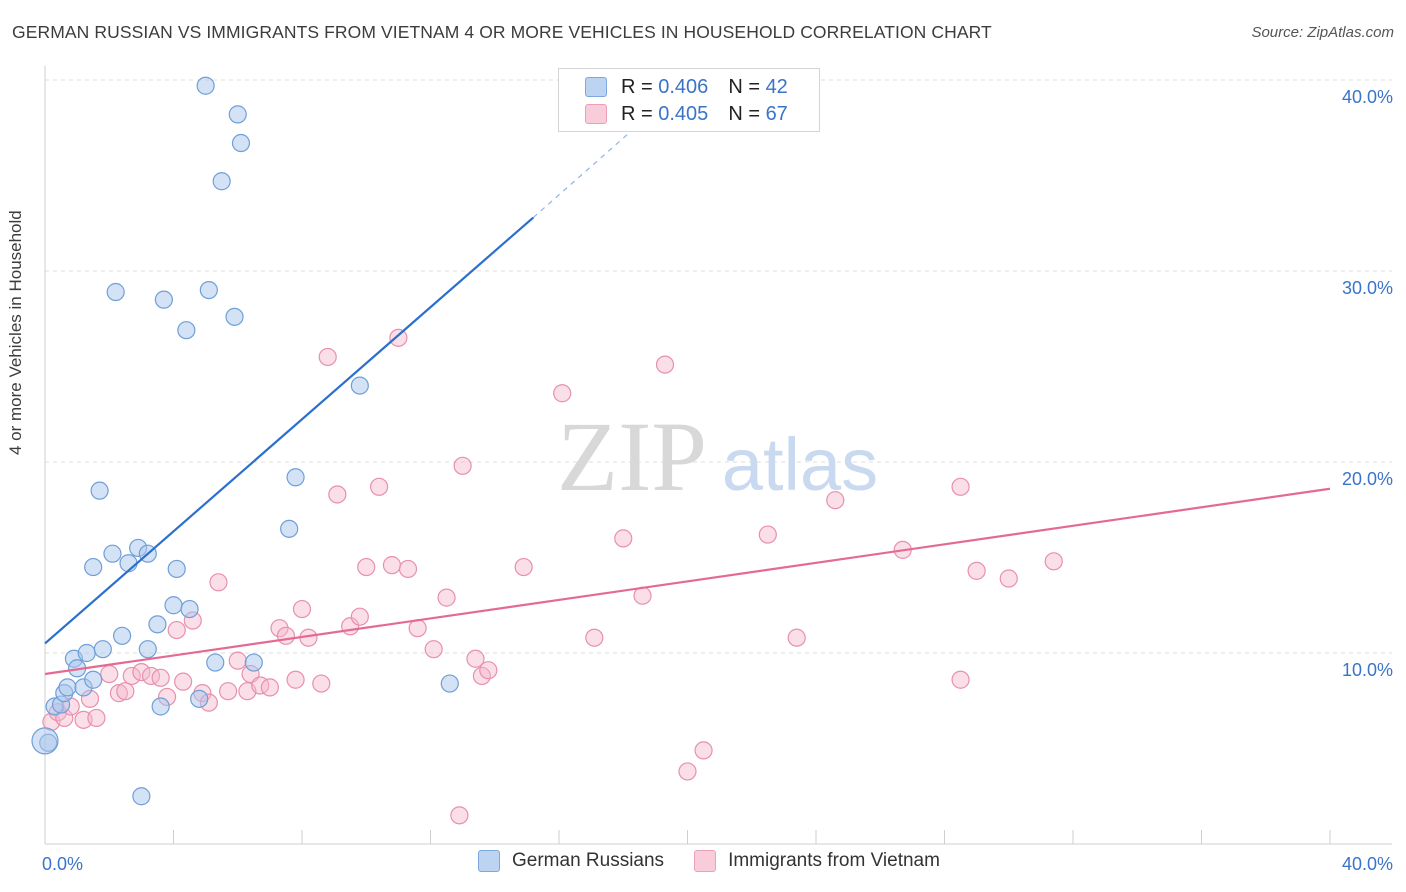 The height and width of the screenshot is (892, 1406). I want to click on series-legend-german-russians: German Russians, so click(571, 861).